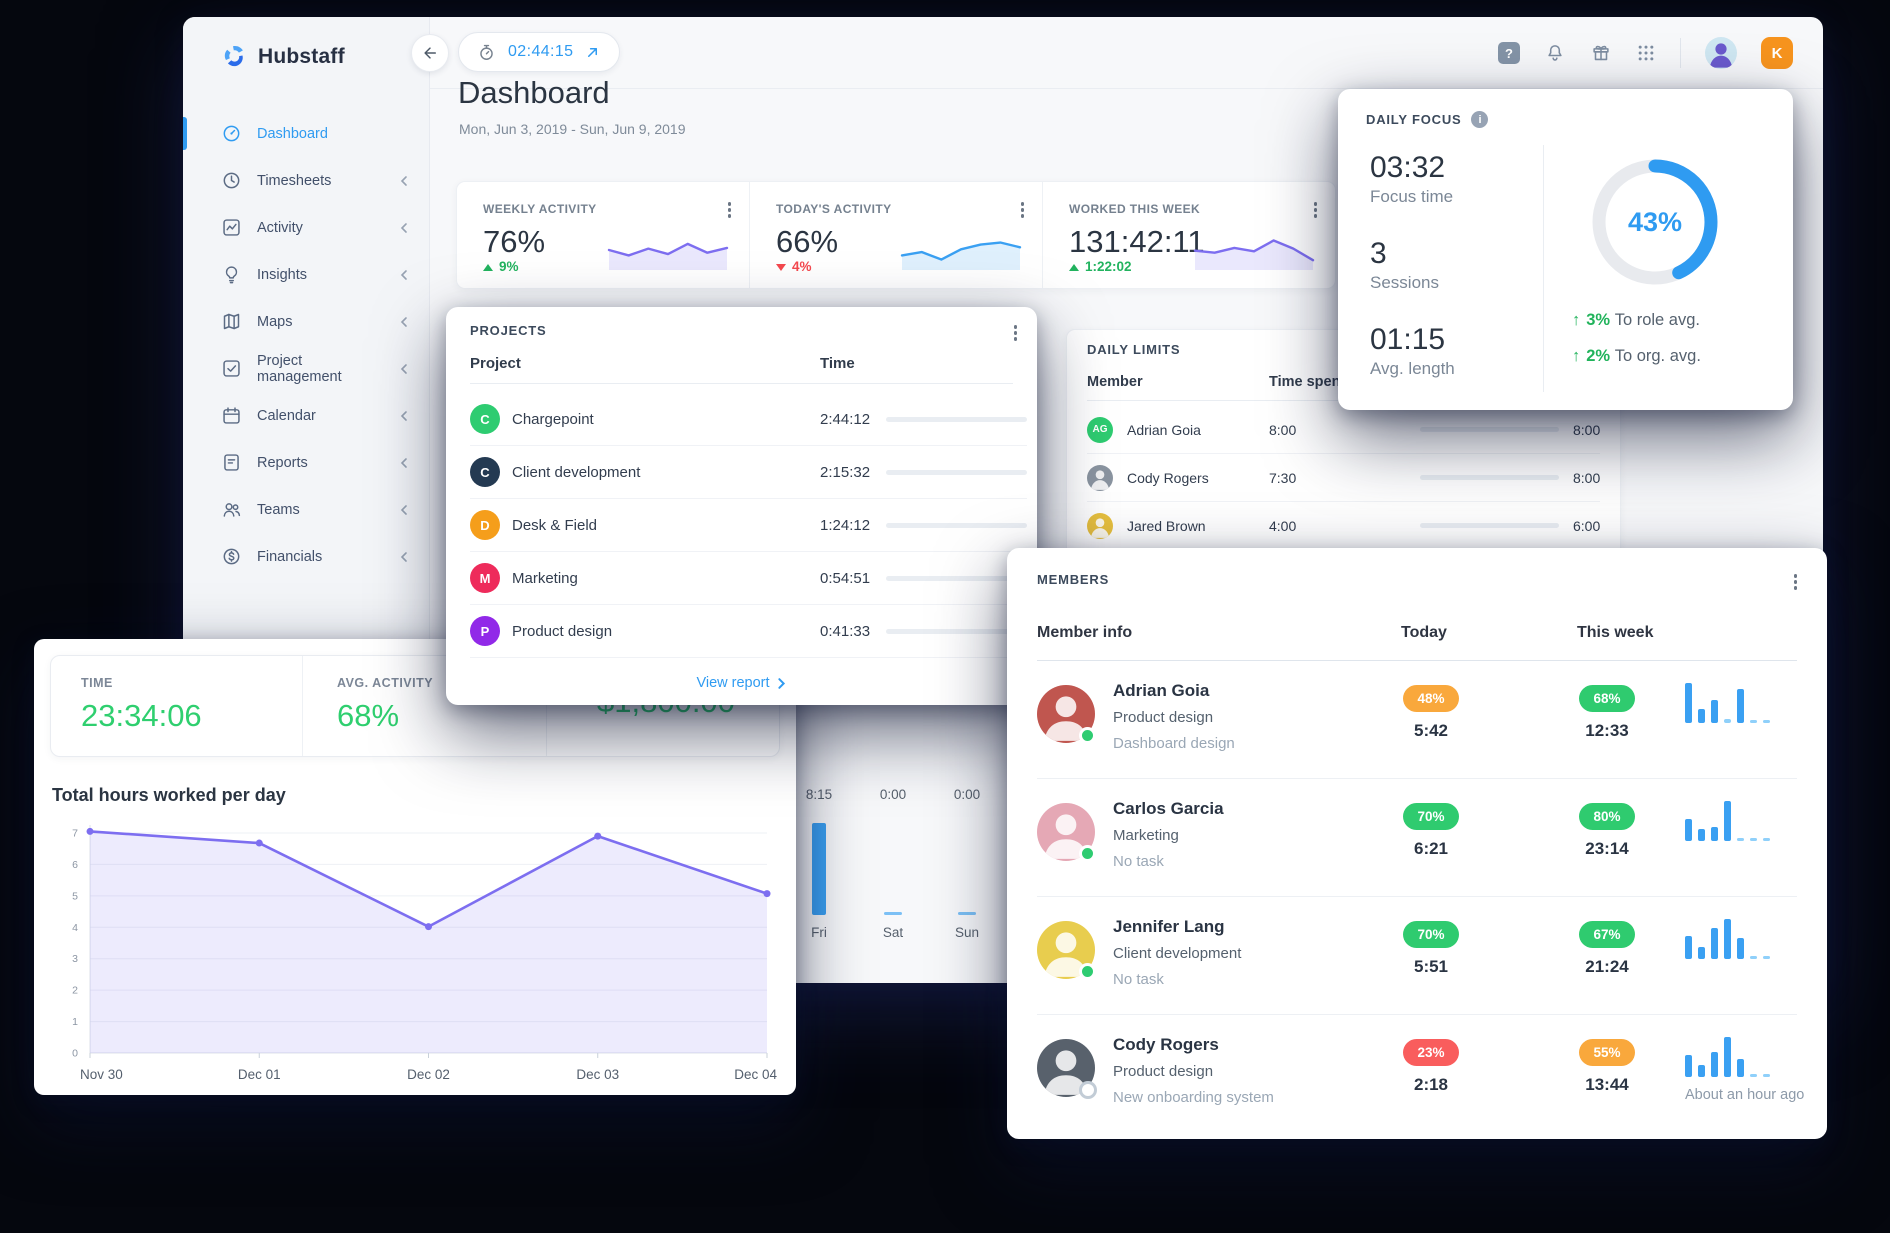  What do you see at coordinates (539, 52) in the screenshot?
I see `timer-widget: 02:44:15` at bounding box center [539, 52].